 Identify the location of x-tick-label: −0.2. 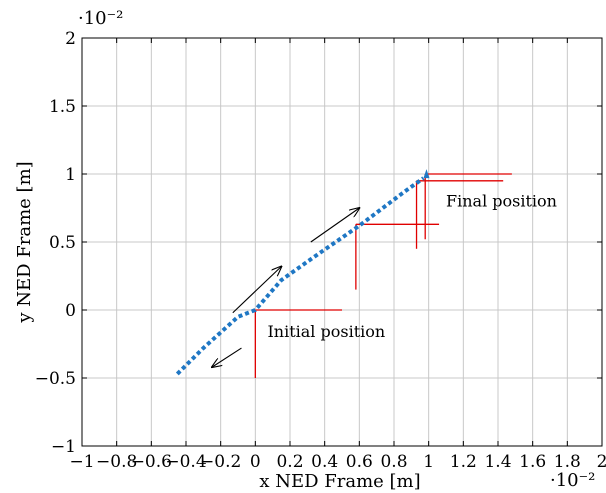
(220, 462).